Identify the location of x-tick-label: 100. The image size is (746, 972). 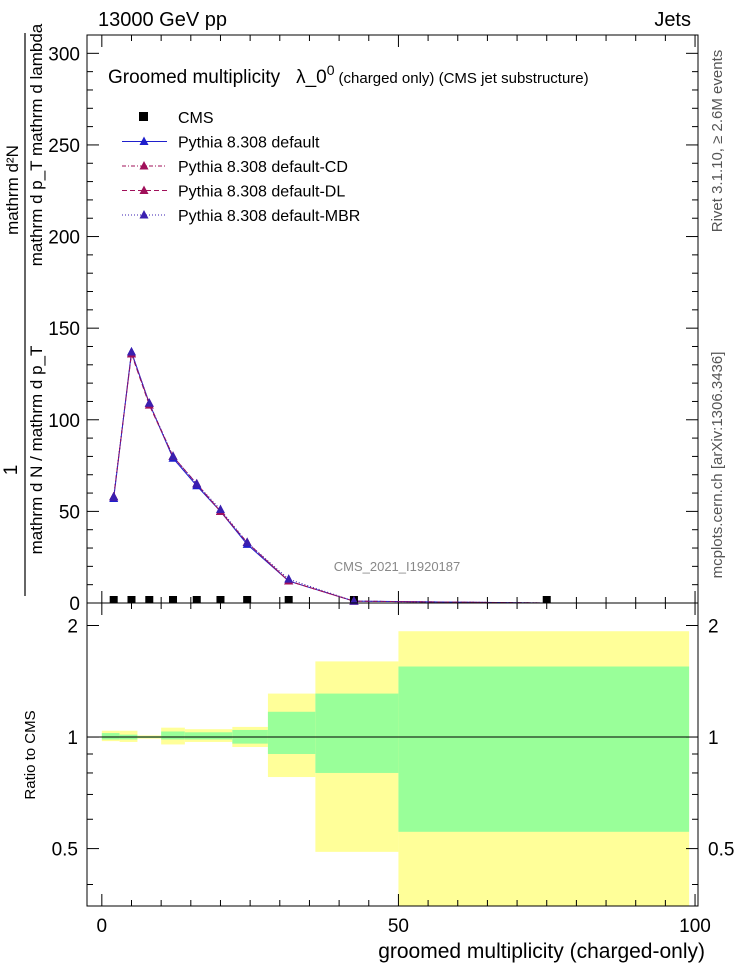
(695, 926).